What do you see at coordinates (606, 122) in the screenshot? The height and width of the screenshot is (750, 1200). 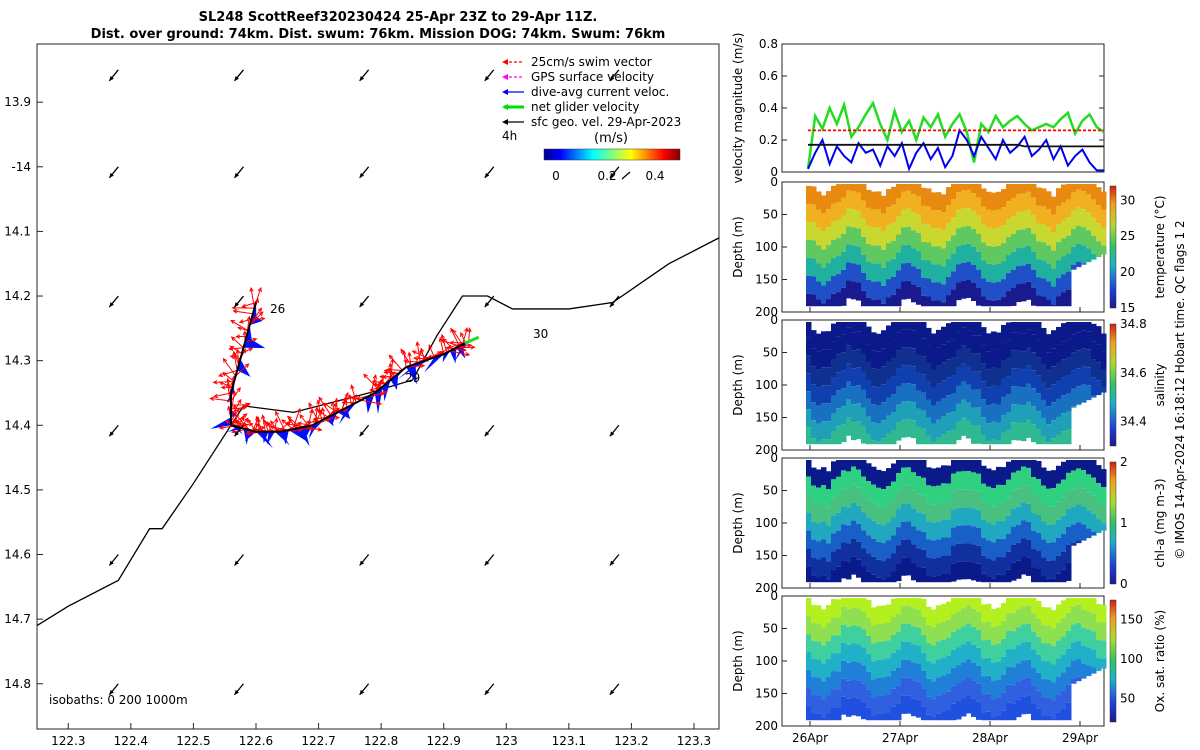 I see `legend-label: sfc geo. vel. 29-Apr-2023` at bounding box center [606, 122].